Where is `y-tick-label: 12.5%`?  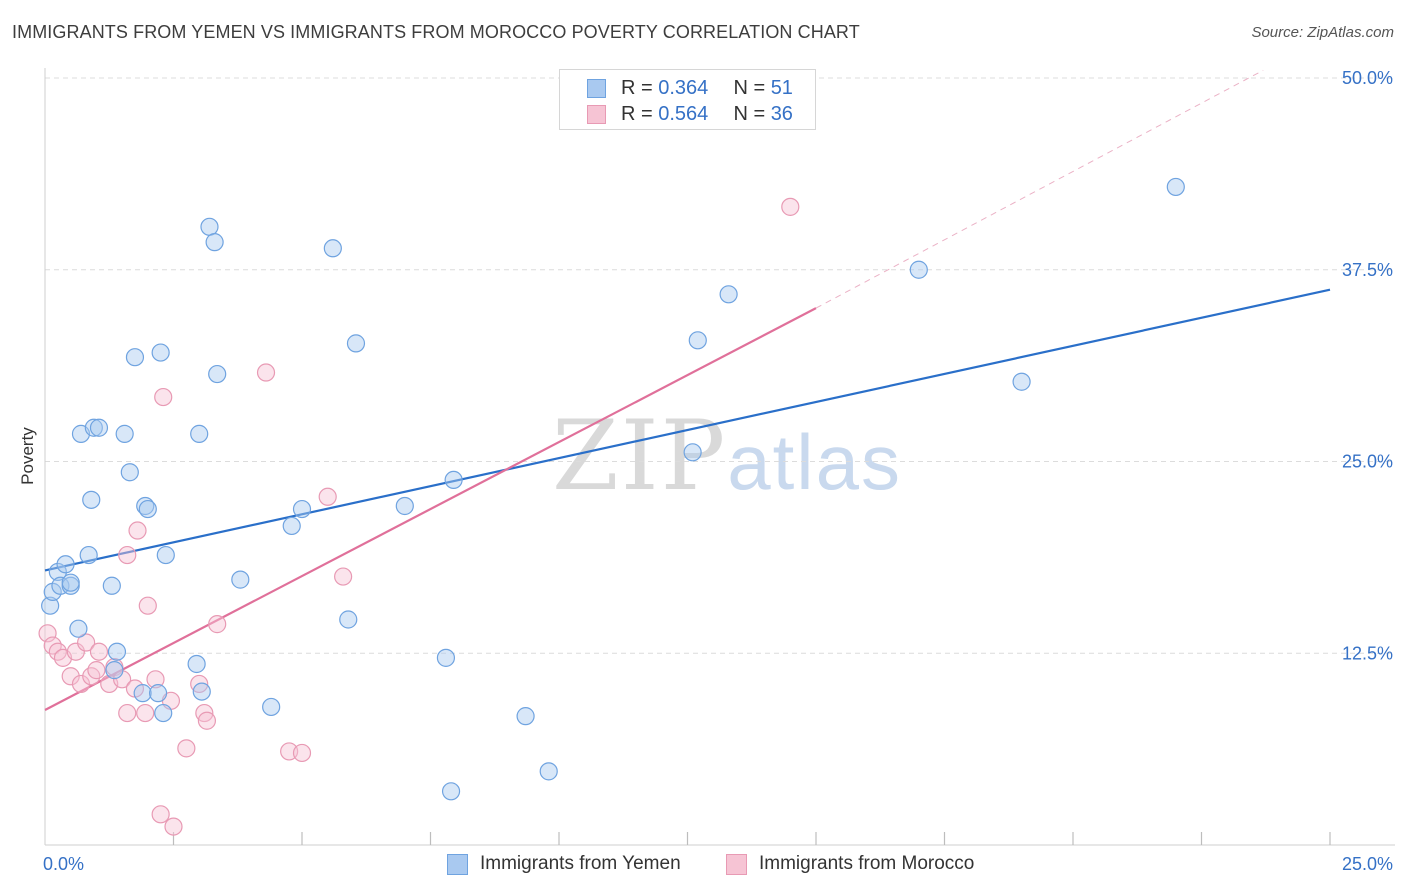
y-tick-label: 12.5% is located at coordinates (1367, 653).